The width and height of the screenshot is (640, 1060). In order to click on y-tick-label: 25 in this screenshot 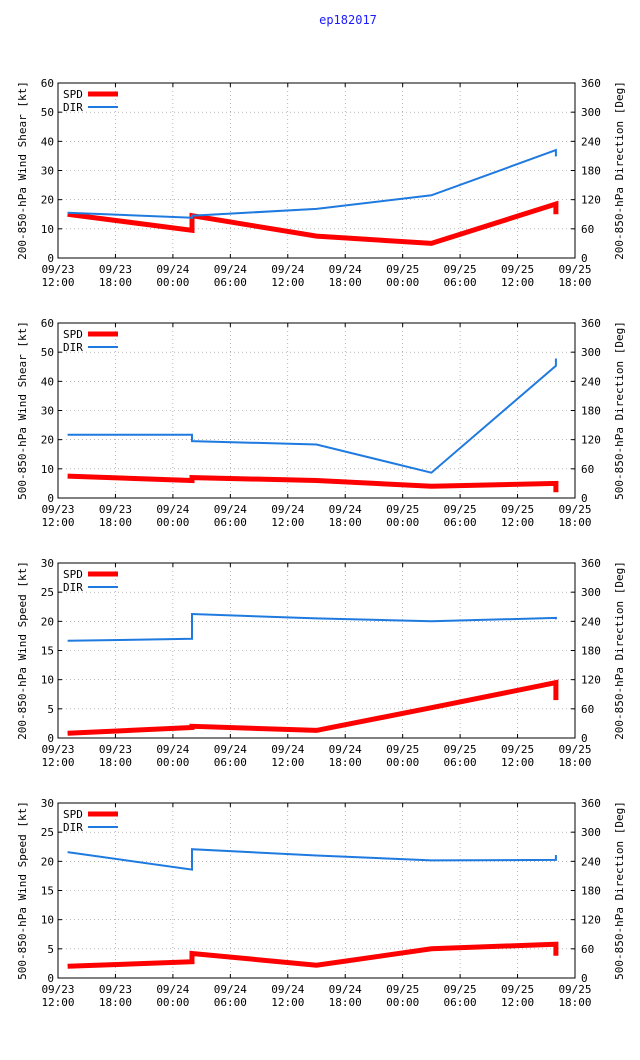, I will do `click(47, 592)`.